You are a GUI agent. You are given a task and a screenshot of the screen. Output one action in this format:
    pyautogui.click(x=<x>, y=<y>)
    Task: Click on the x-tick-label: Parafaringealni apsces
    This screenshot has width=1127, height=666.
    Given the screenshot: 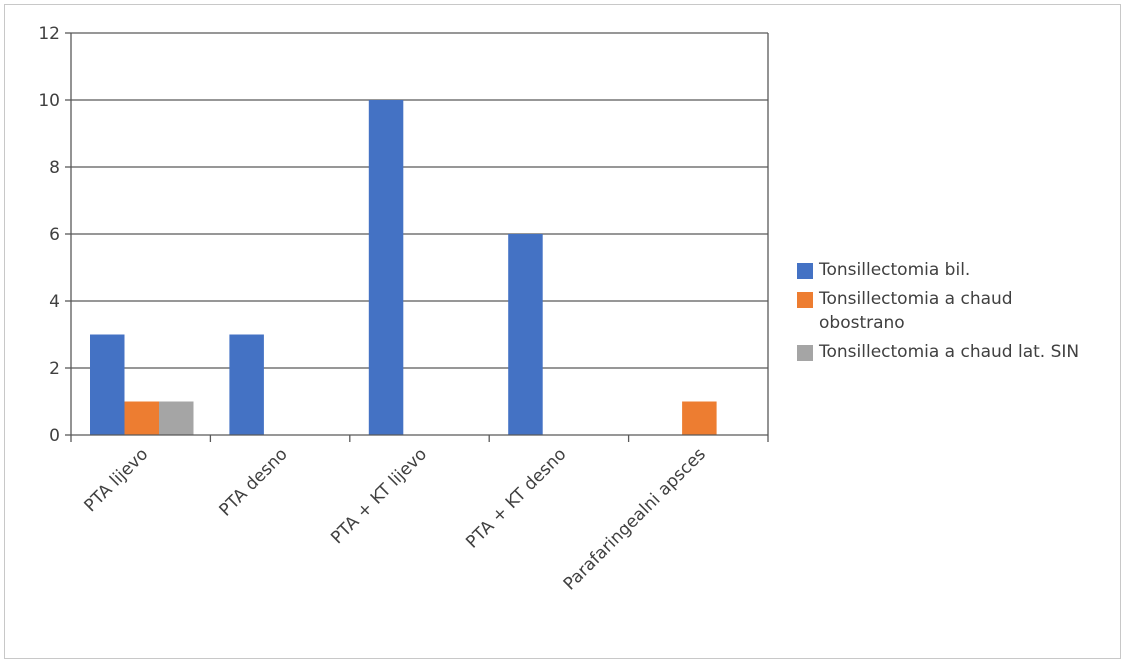 What is the action you would take?
    pyautogui.click(x=635, y=519)
    